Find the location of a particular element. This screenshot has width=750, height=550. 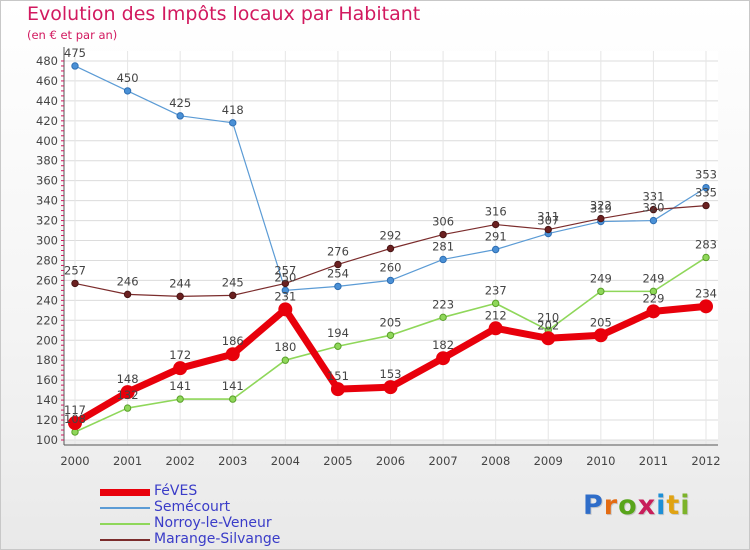

data-label: 244 is located at coordinates (180, 283).